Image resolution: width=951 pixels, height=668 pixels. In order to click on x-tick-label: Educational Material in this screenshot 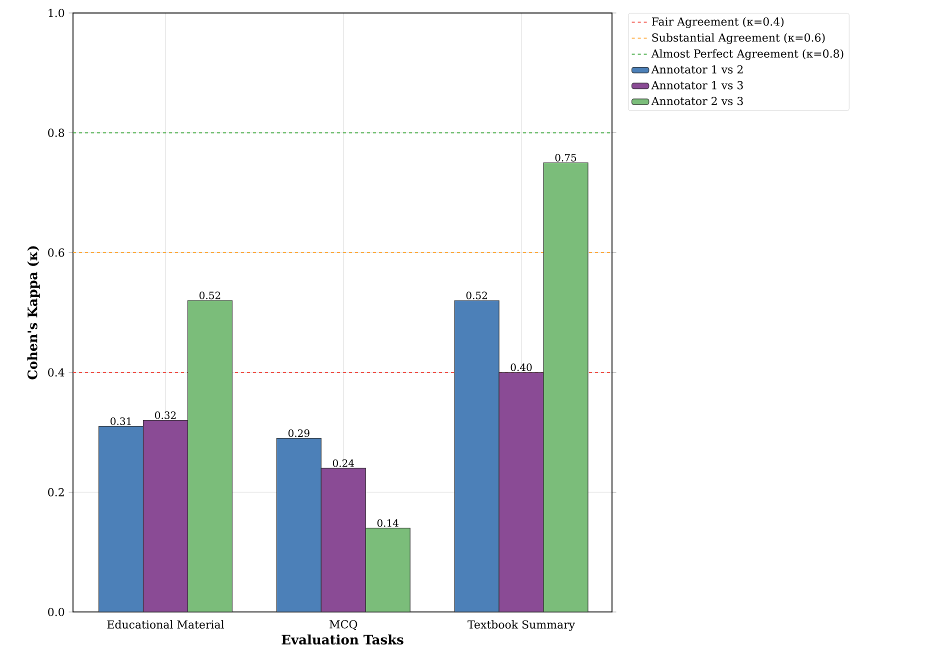, I will do `click(165, 624)`.